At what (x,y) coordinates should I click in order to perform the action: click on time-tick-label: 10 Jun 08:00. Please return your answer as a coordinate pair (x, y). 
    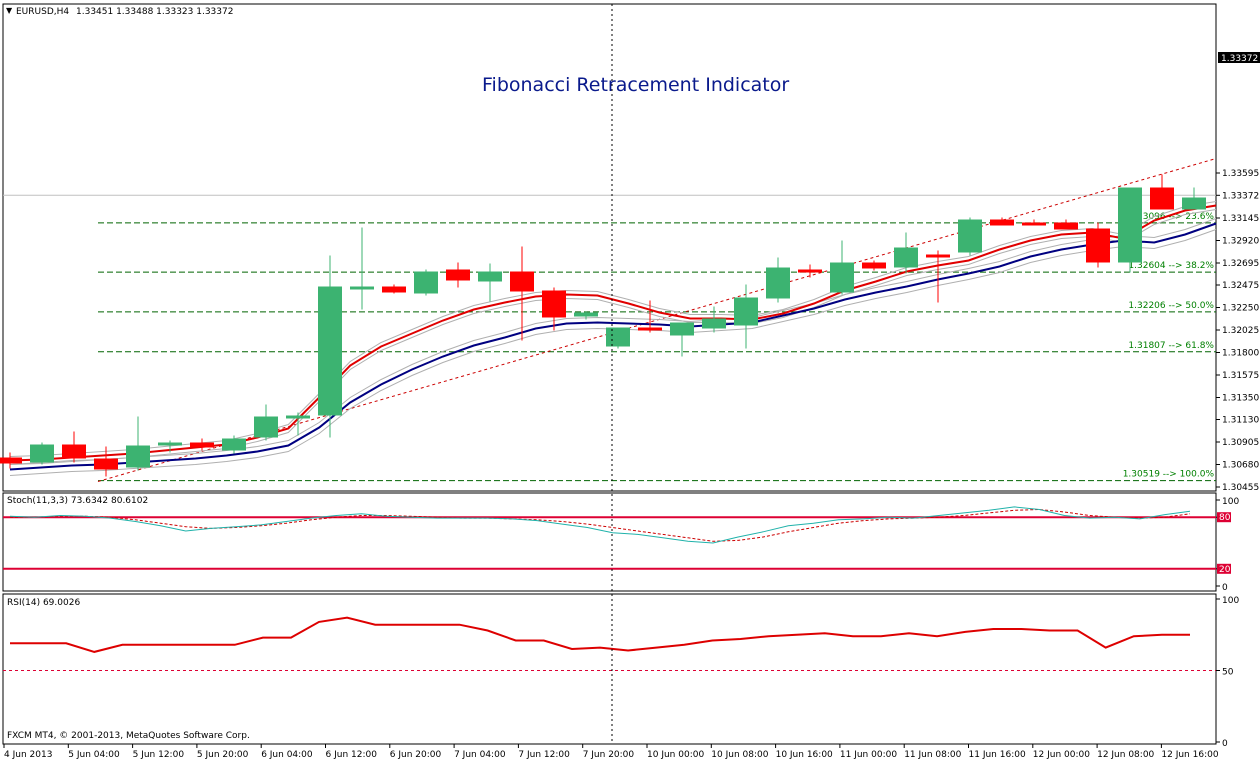
    Looking at the image, I should click on (739, 755).